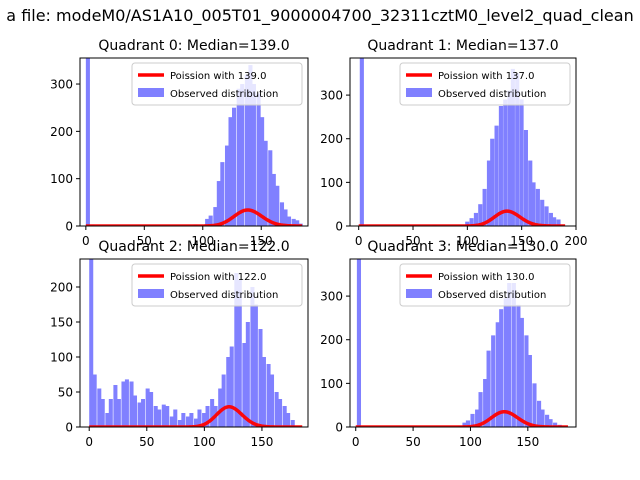  I want to click on poisson-curve, so click(194, 217).